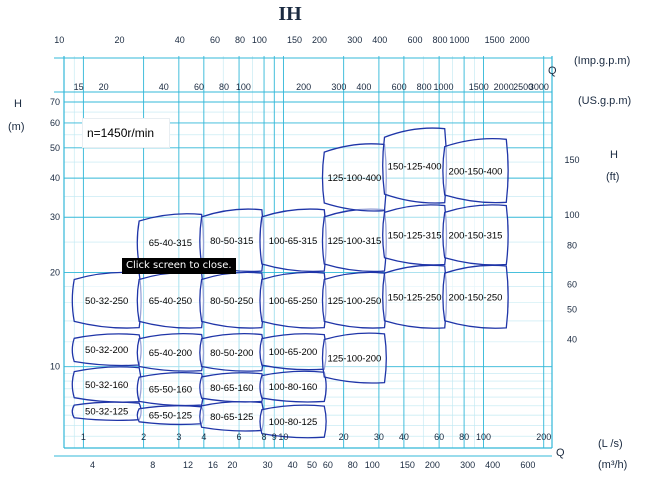  I want to click on tick-label-m3h: 8, so click(152, 465).